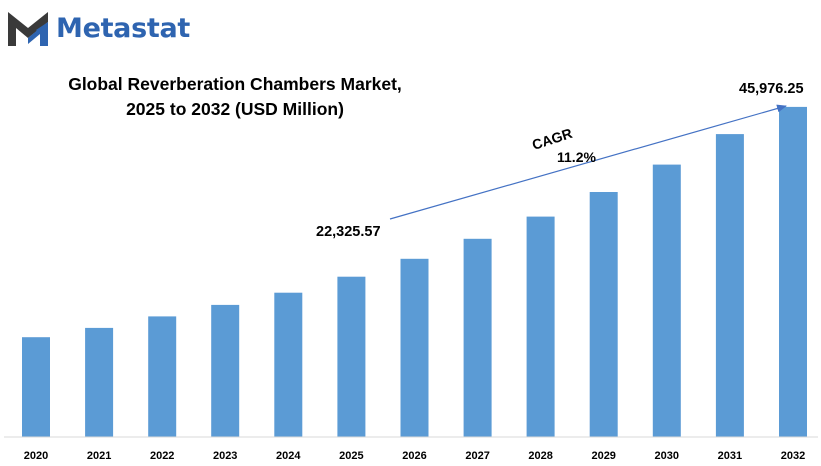 Image resolution: width=821 pixels, height=466 pixels. I want to click on x-tick-2030: 2030, so click(667, 456).